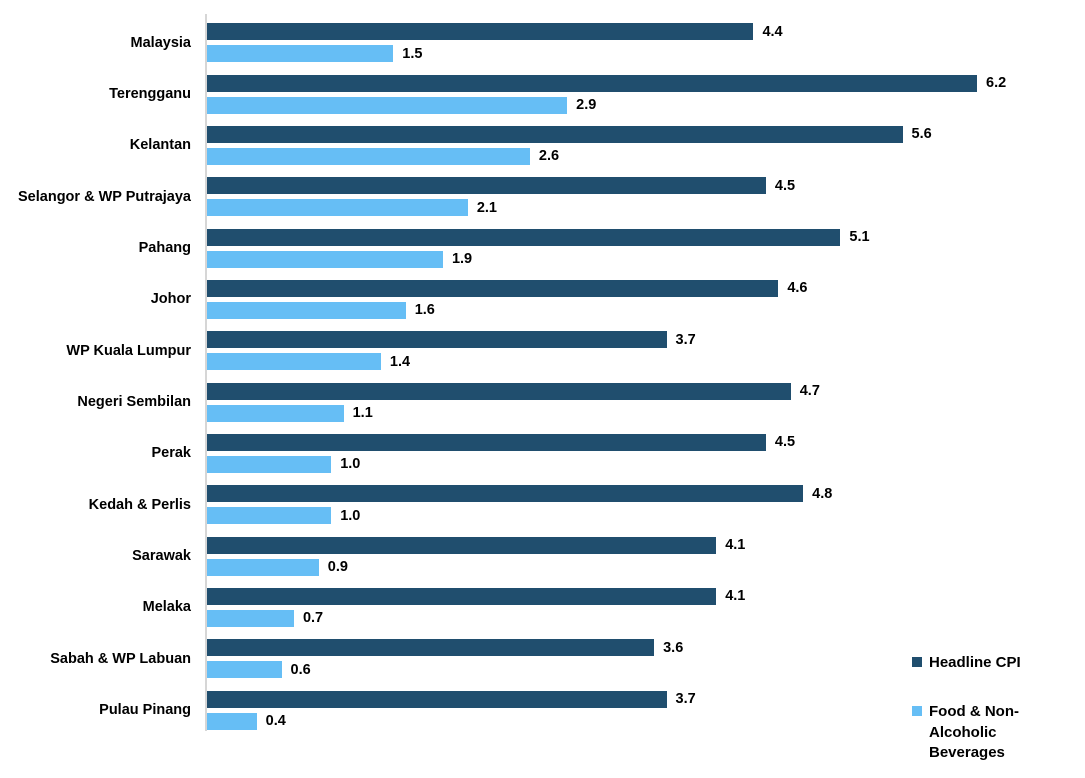  I want to click on category-label: WP Kuala Lumpur, so click(128, 350).